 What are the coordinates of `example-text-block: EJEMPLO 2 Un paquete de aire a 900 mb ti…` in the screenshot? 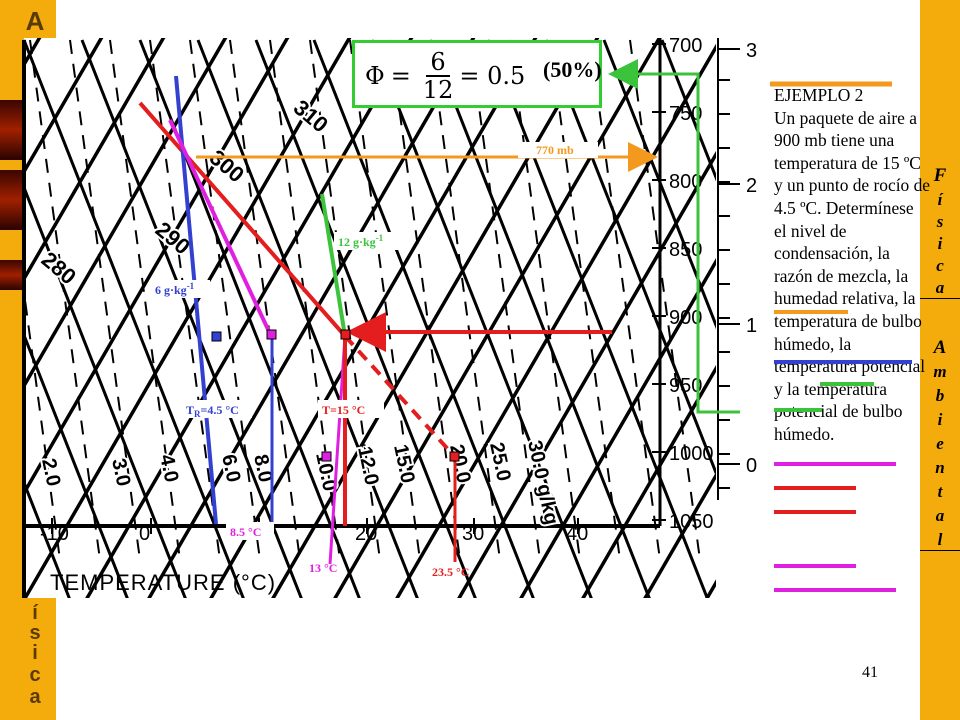 It's located at (852, 265).